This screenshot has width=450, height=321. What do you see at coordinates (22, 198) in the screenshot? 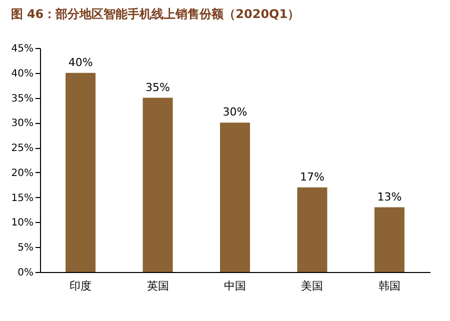
I see `y-tick-label: 15%` at bounding box center [22, 198].